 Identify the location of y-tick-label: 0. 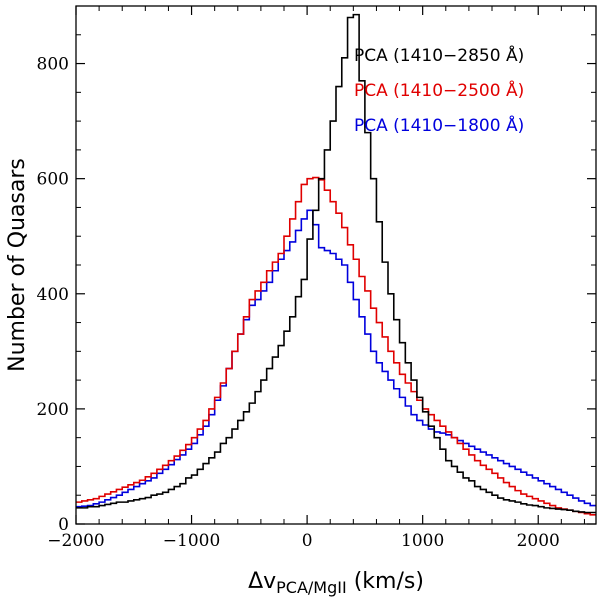
(63, 525).